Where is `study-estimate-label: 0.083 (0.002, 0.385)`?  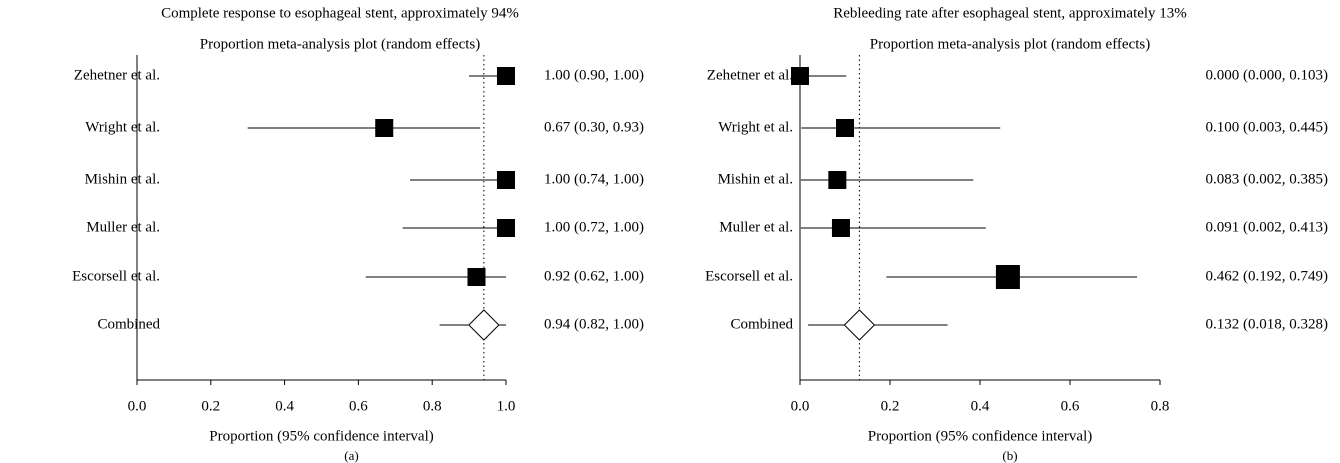
study-estimate-label: 0.083 (0.002, 0.385) is located at coordinates (1267, 179).